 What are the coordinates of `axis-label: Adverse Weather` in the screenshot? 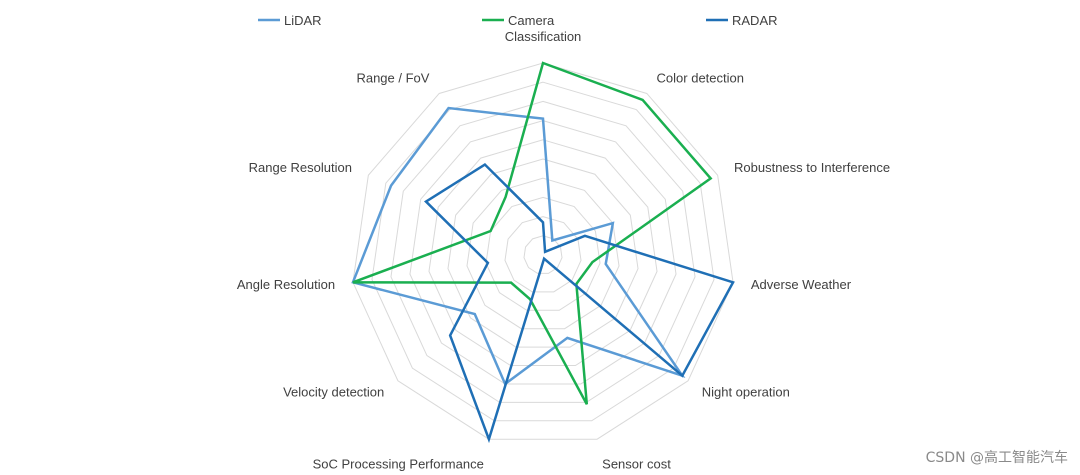 It's located at (801, 284).